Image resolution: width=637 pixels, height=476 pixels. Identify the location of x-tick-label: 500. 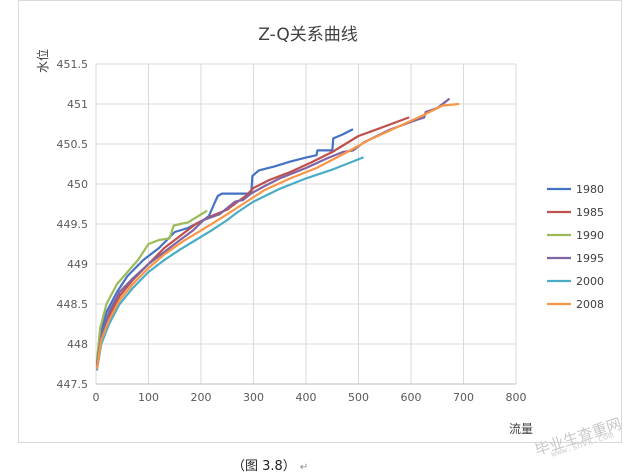
(358, 397).